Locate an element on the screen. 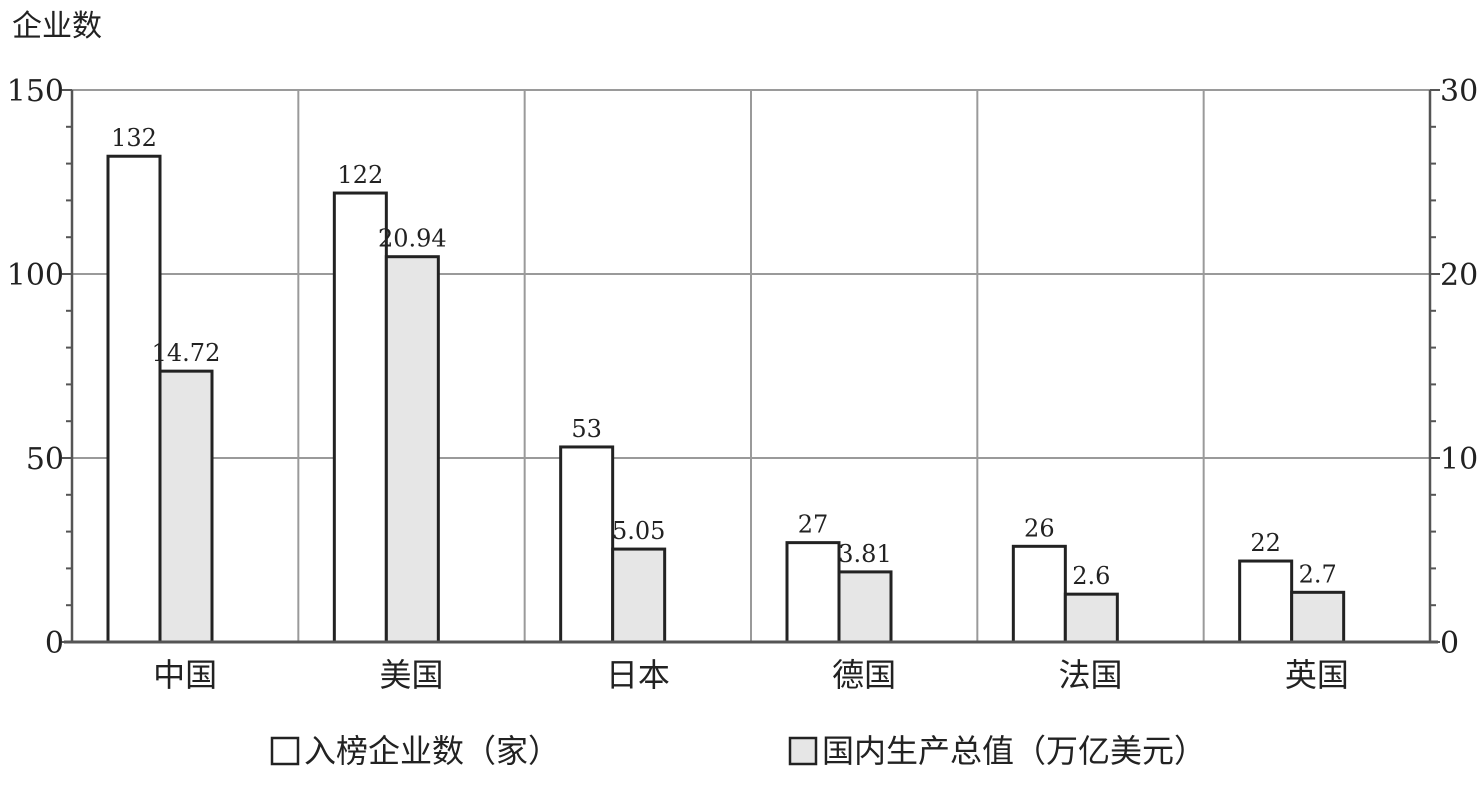 Image resolution: width=1480 pixels, height=785 pixels. data-label-series-2: 5.05 is located at coordinates (638, 531).